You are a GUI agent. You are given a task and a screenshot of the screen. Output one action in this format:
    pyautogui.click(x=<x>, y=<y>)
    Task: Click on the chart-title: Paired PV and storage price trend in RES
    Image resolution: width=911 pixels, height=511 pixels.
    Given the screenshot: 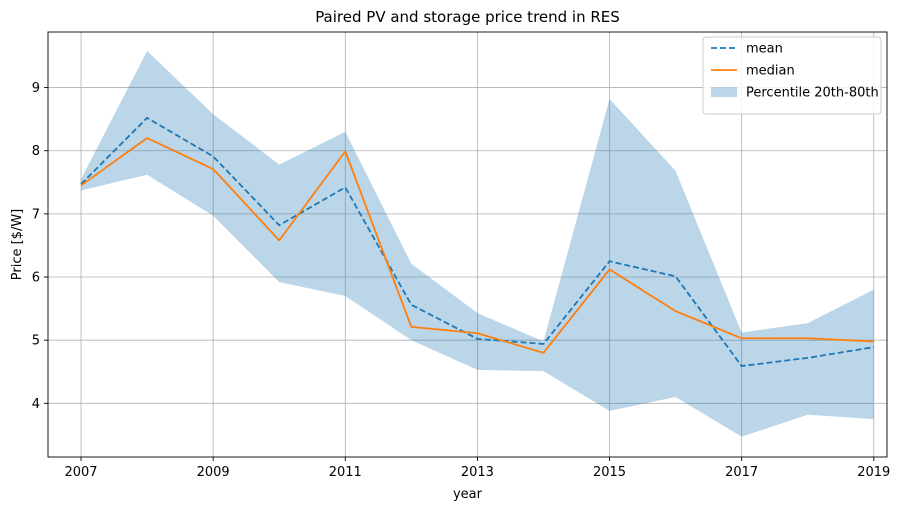 What is the action you would take?
    pyautogui.click(x=467, y=17)
    